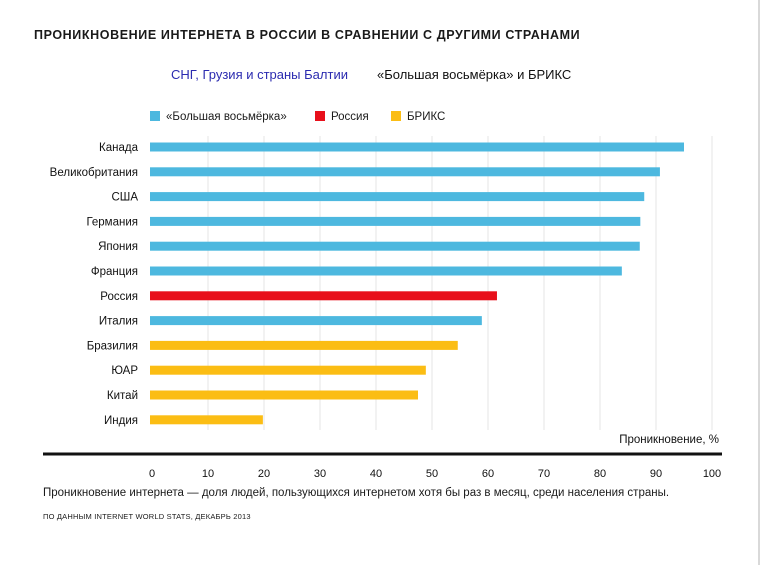  What do you see at coordinates (350, 117) in the screenshot?
I see `legend-label-russia: Россия` at bounding box center [350, 117].